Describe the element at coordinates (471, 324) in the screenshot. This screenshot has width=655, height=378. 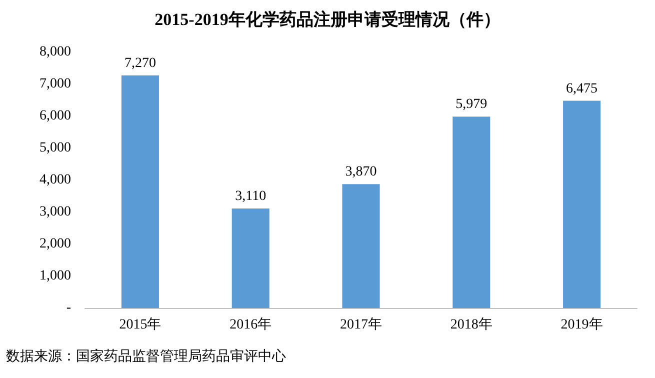
I see `x-tick-label: 2018年` at that location.